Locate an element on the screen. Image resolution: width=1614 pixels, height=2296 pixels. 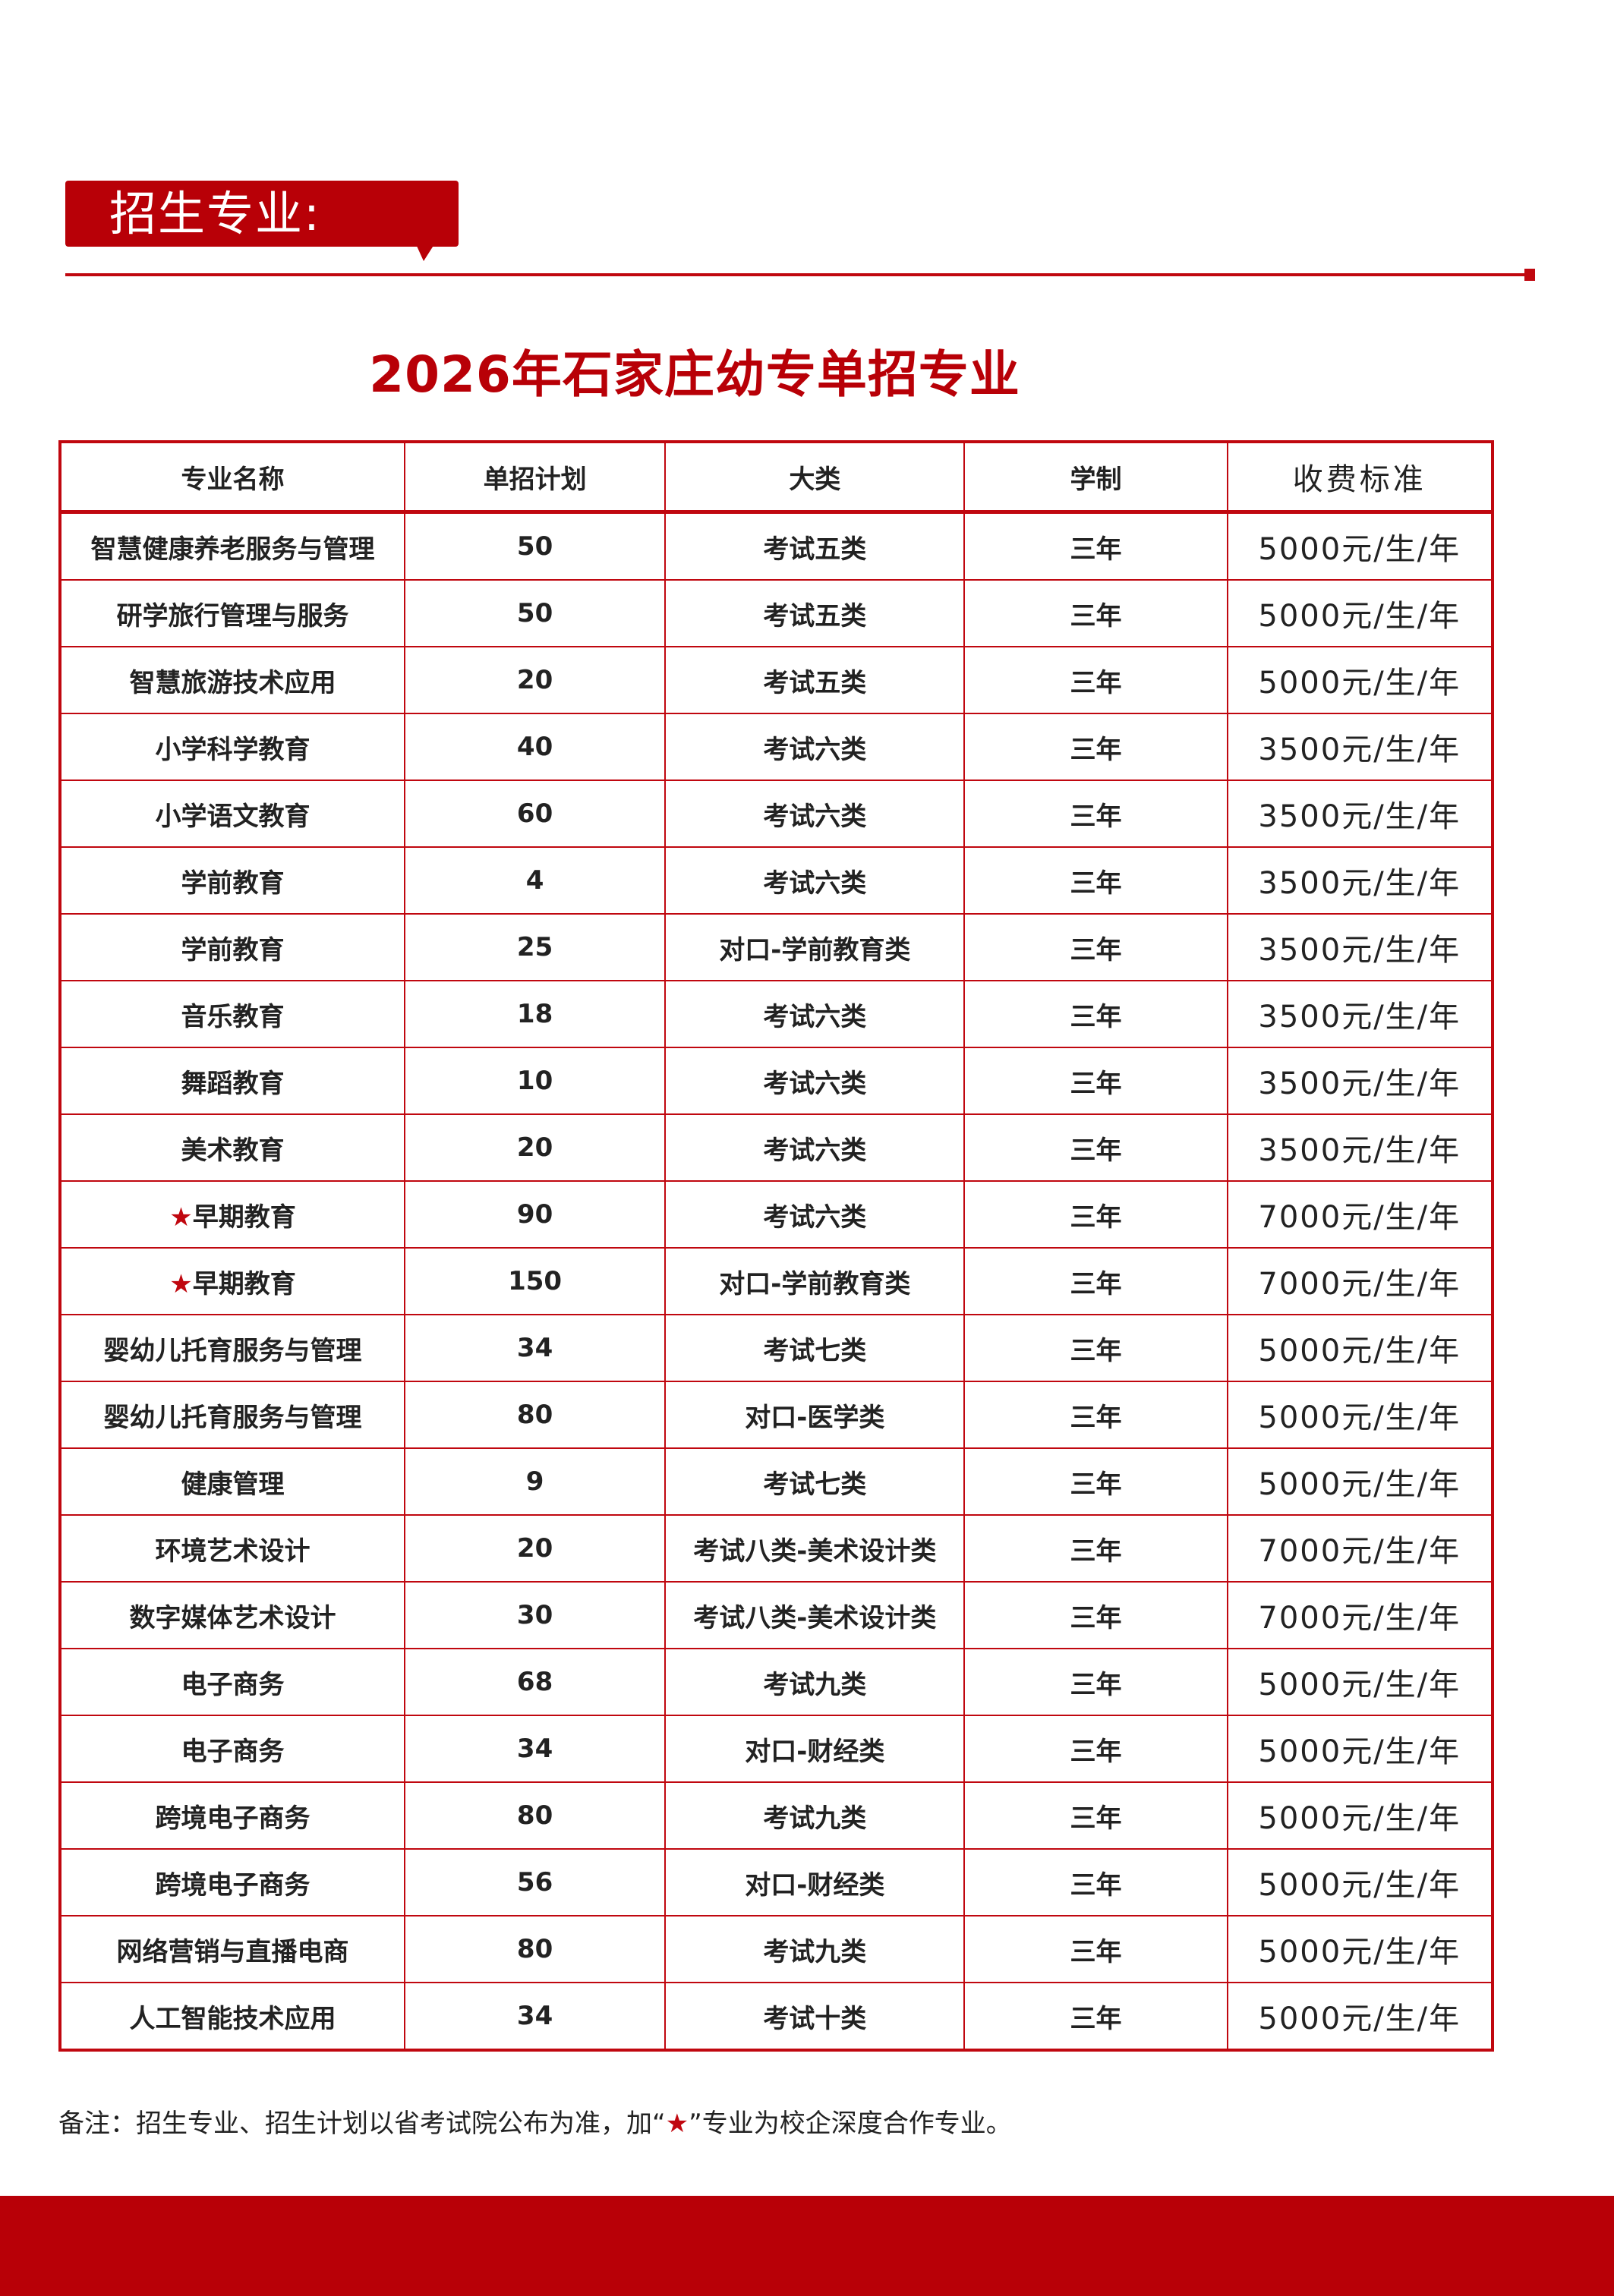
table-row: 跨境电子商务 80 考试九类 三年 5000元/生/年 is located at coordinates (776, 1815).